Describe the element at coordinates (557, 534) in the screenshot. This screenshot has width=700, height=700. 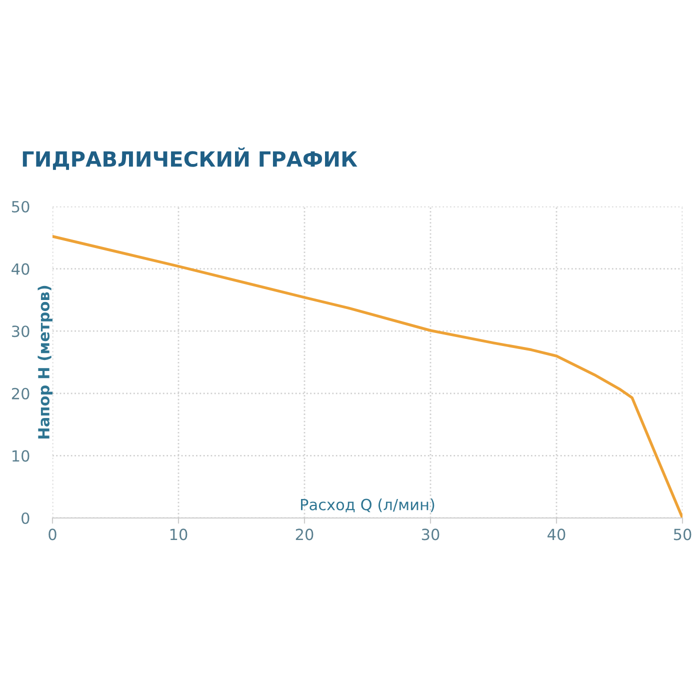
I see `x-tick-label: 40` at that location.